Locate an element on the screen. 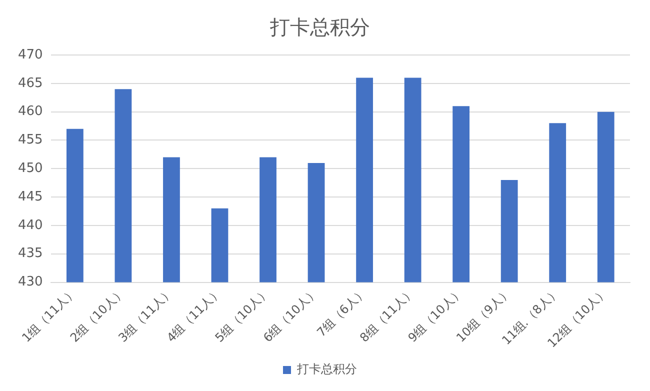 The image size is (650, 391). y-tick-label: 460 is located at coordinates (30, 112).